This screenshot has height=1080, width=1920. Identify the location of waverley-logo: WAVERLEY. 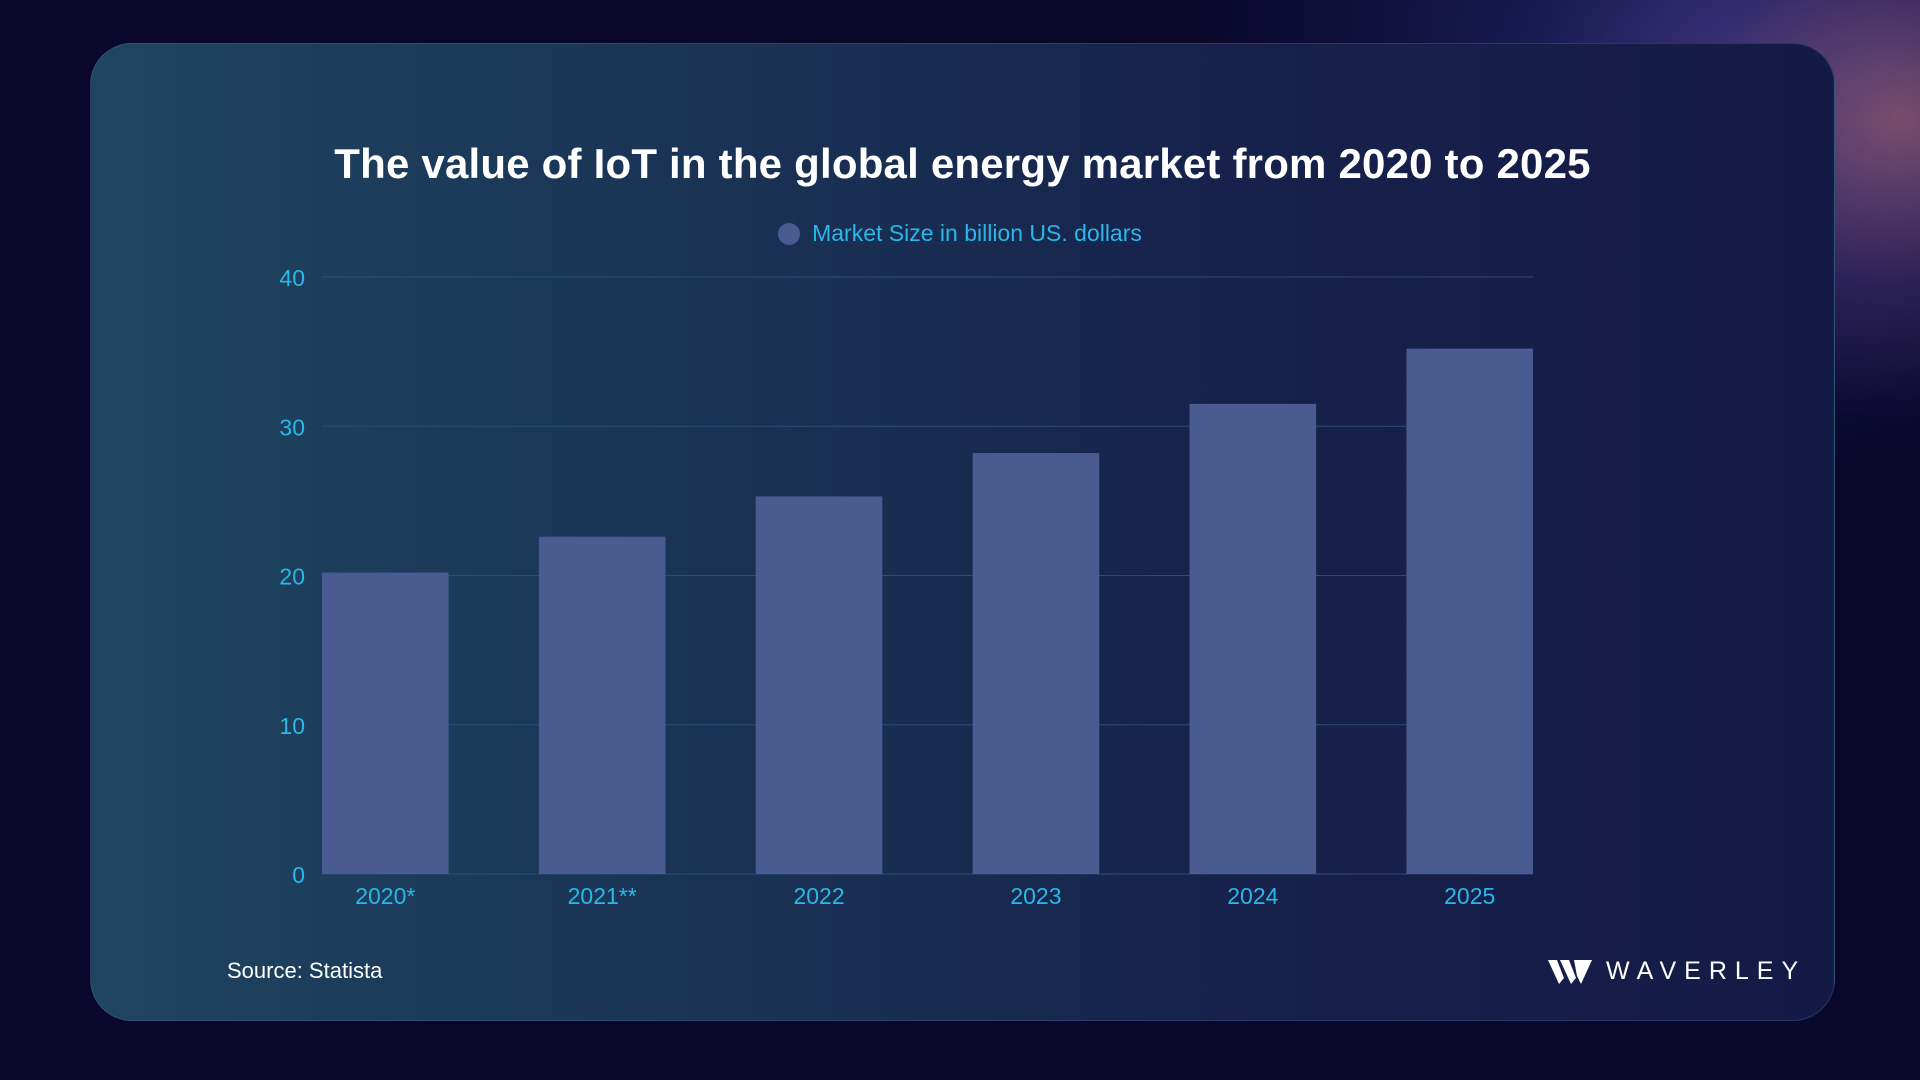
(1677, 971).